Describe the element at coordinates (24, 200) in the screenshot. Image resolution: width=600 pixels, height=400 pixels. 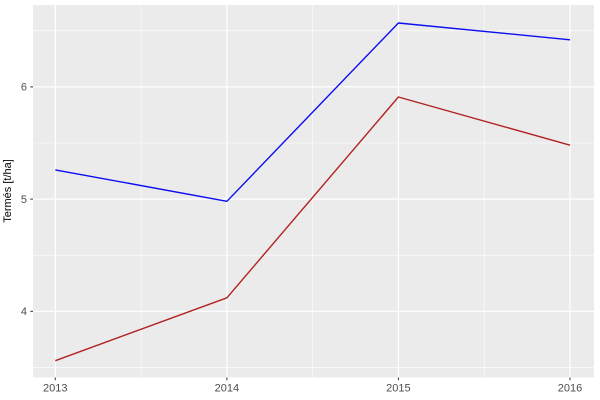
I see `y-tick-label: 5` at that location.